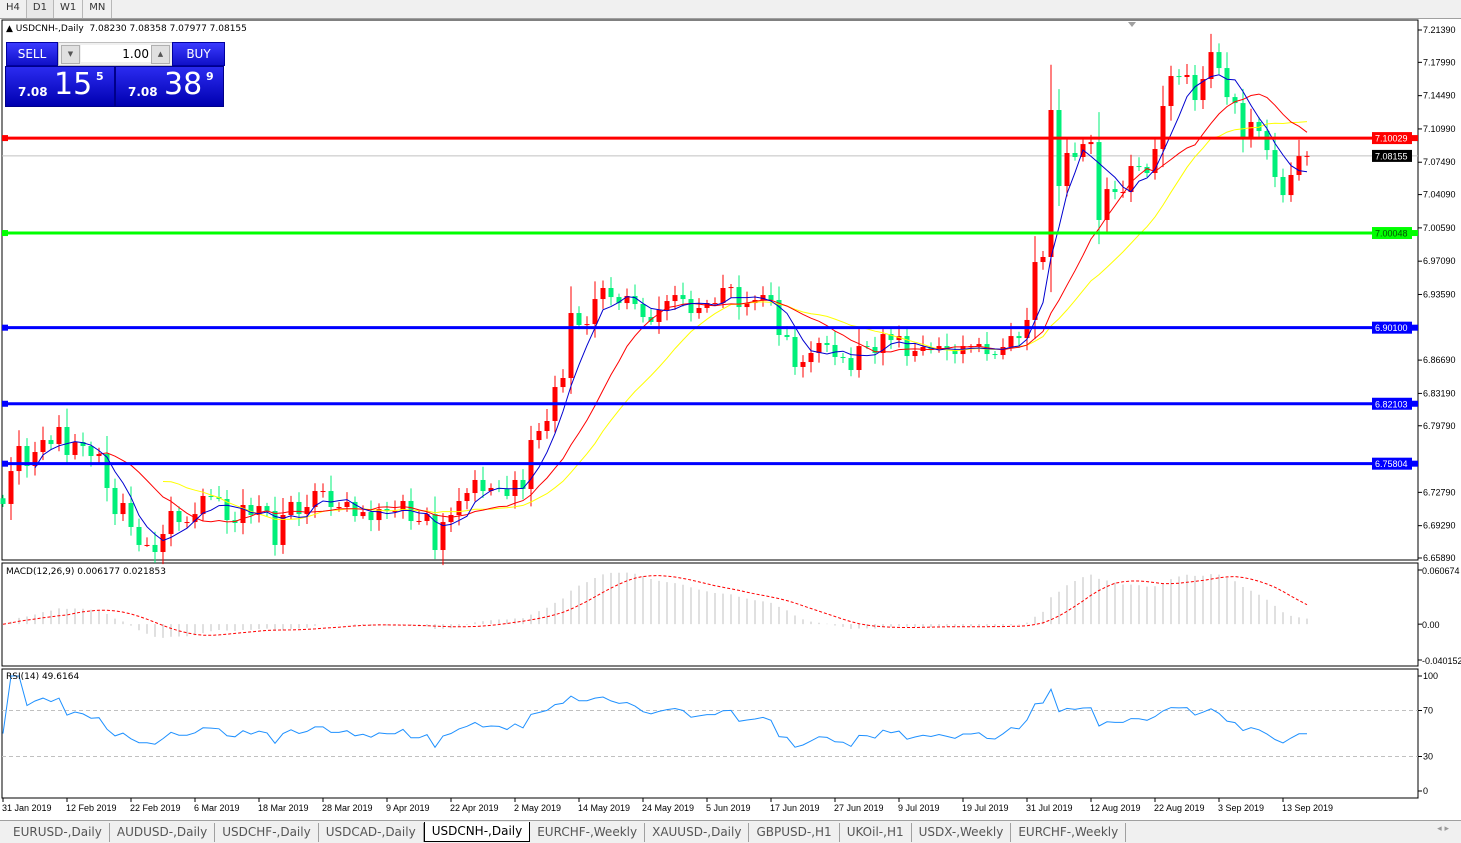  I want to click on date-label: 5 Jun 2019, so click(728, 808).